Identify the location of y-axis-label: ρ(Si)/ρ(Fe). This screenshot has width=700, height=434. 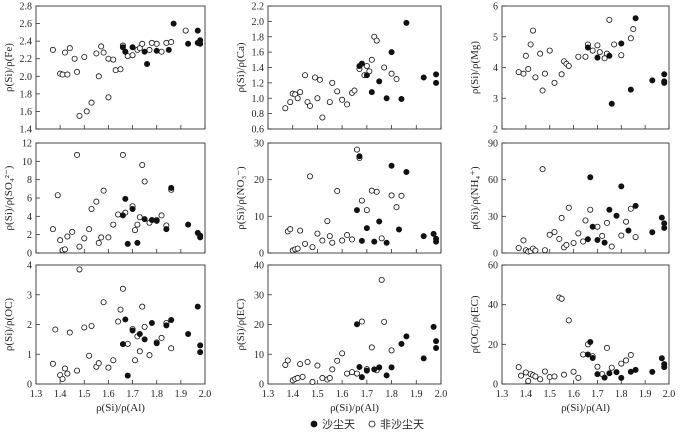
(9, 67).